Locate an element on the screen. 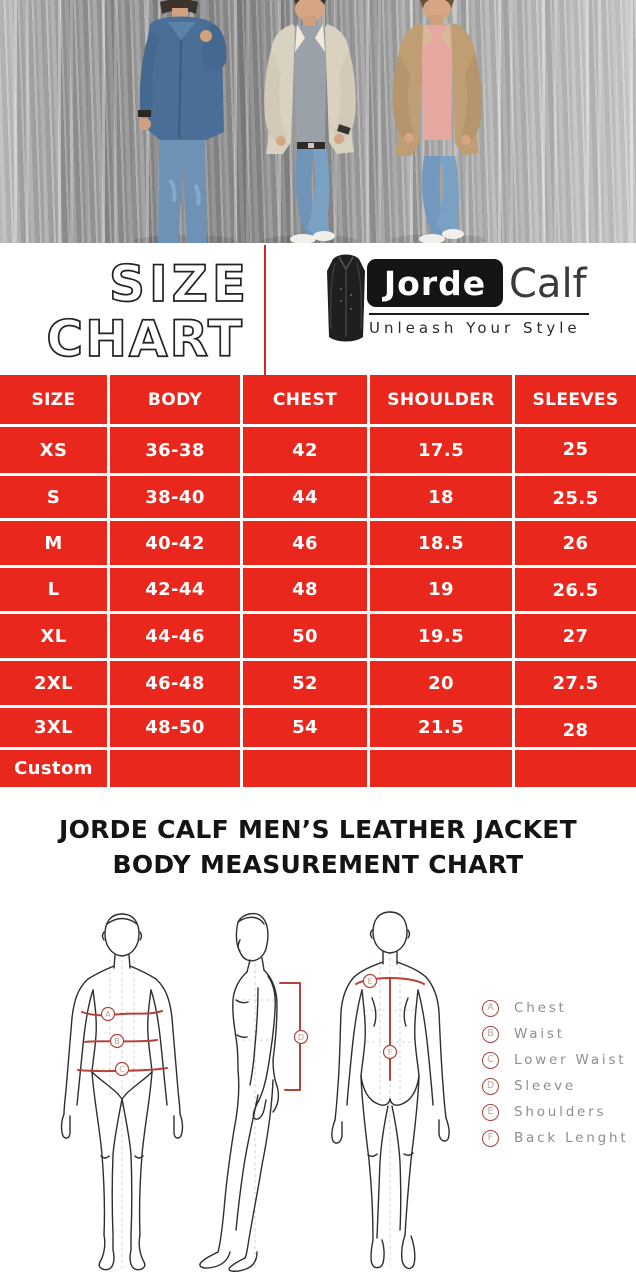 This screenshot has width=636, height=1280. marker-circle-E is located at coordinates (370, 981).